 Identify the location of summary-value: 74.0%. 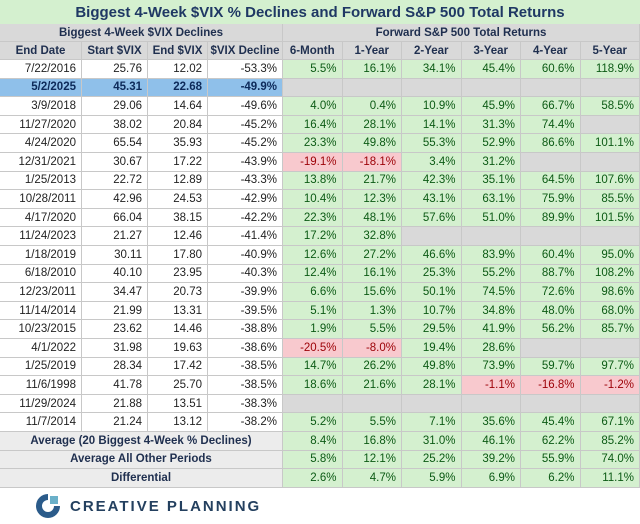
(610, 459).